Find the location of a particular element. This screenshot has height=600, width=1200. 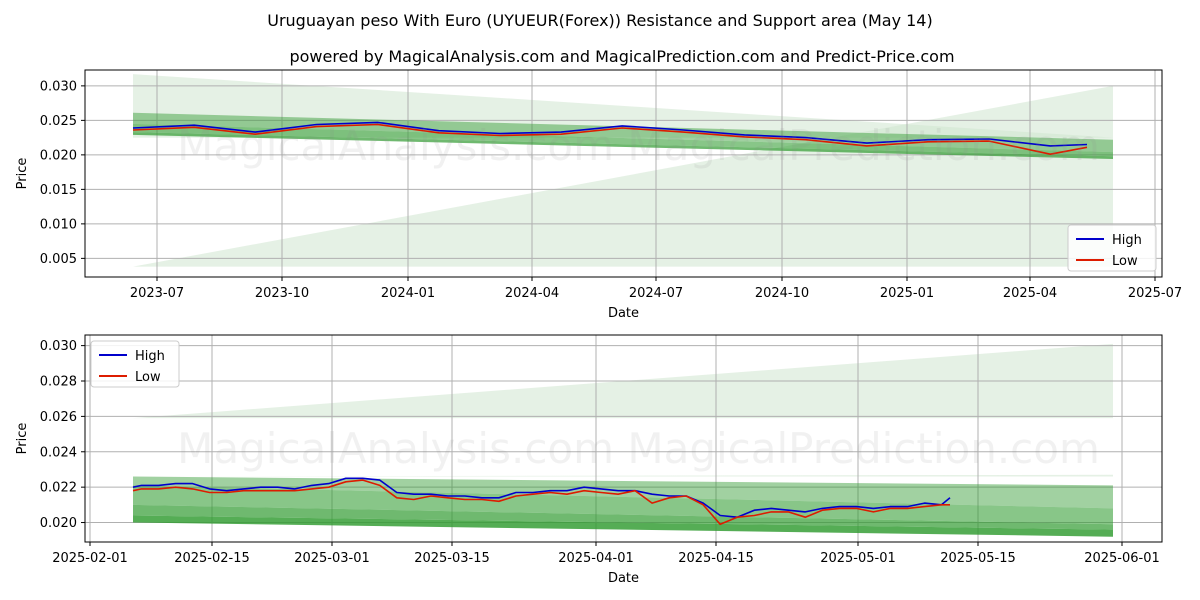

x-tick-label-4: 2024-04 is located at coordinates (532, 293).